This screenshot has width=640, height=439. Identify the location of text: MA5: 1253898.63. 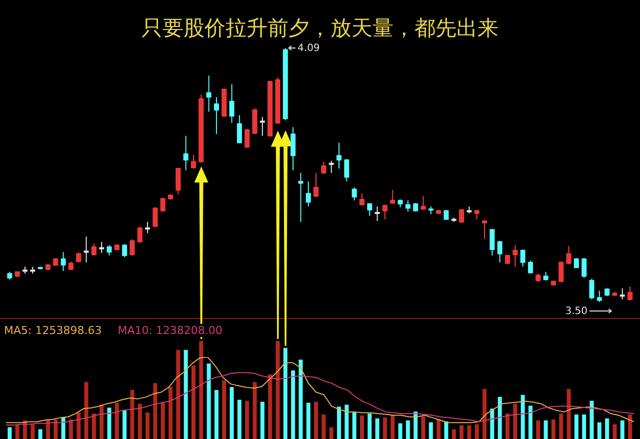
(53, 330).